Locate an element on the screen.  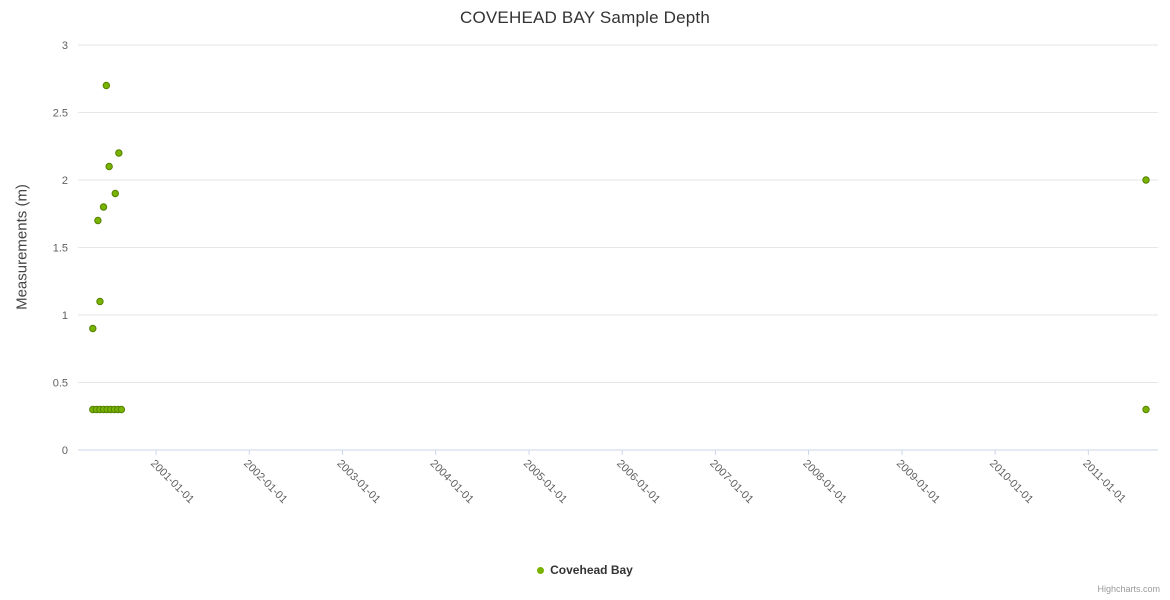
x-tick-label: 2001-01-01 is located at coordinates (172, 482).